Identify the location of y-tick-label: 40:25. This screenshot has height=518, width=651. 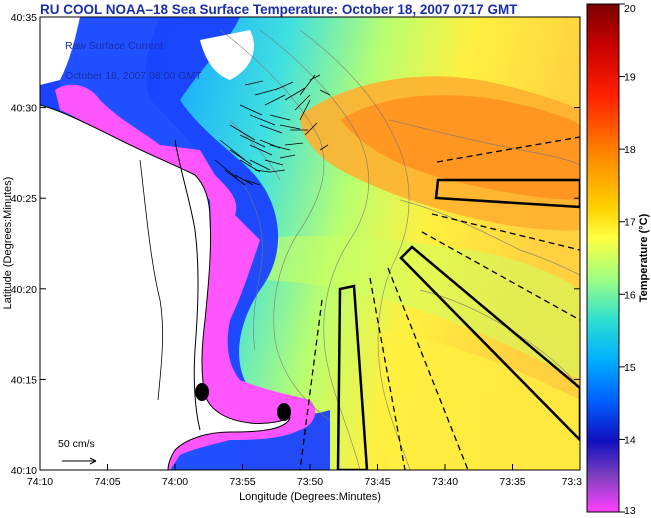
(24, 199).